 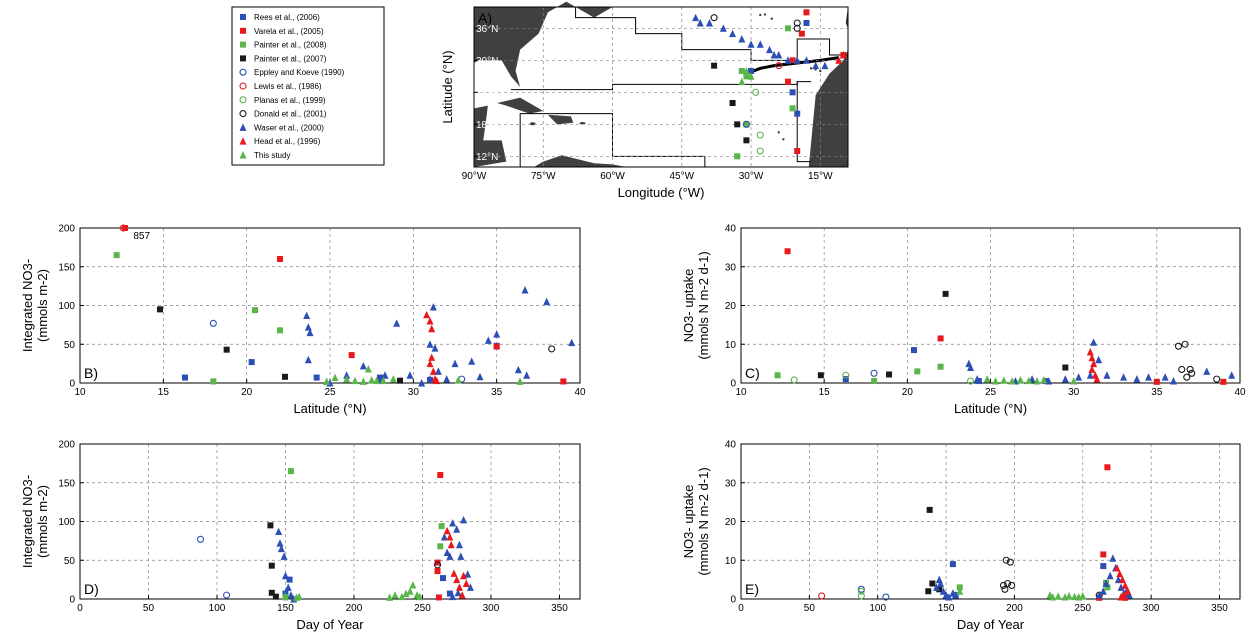 What do you see at coordinates (559, 608) in the screenshot?
I see `x-tick-label: 350` at bounding box center [559, 608].